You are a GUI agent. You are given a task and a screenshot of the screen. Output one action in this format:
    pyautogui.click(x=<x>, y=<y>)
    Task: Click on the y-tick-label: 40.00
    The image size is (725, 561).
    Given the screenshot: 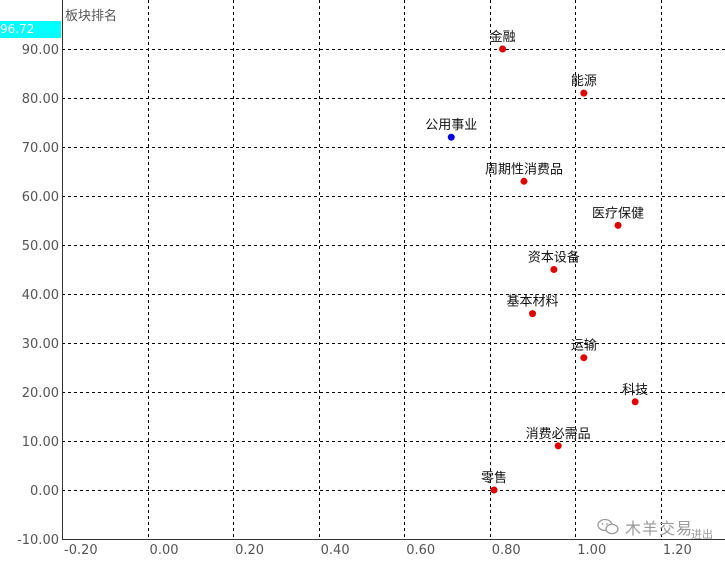 What is the action you would take?
    pyautogui.click(x=40, y=295)
    